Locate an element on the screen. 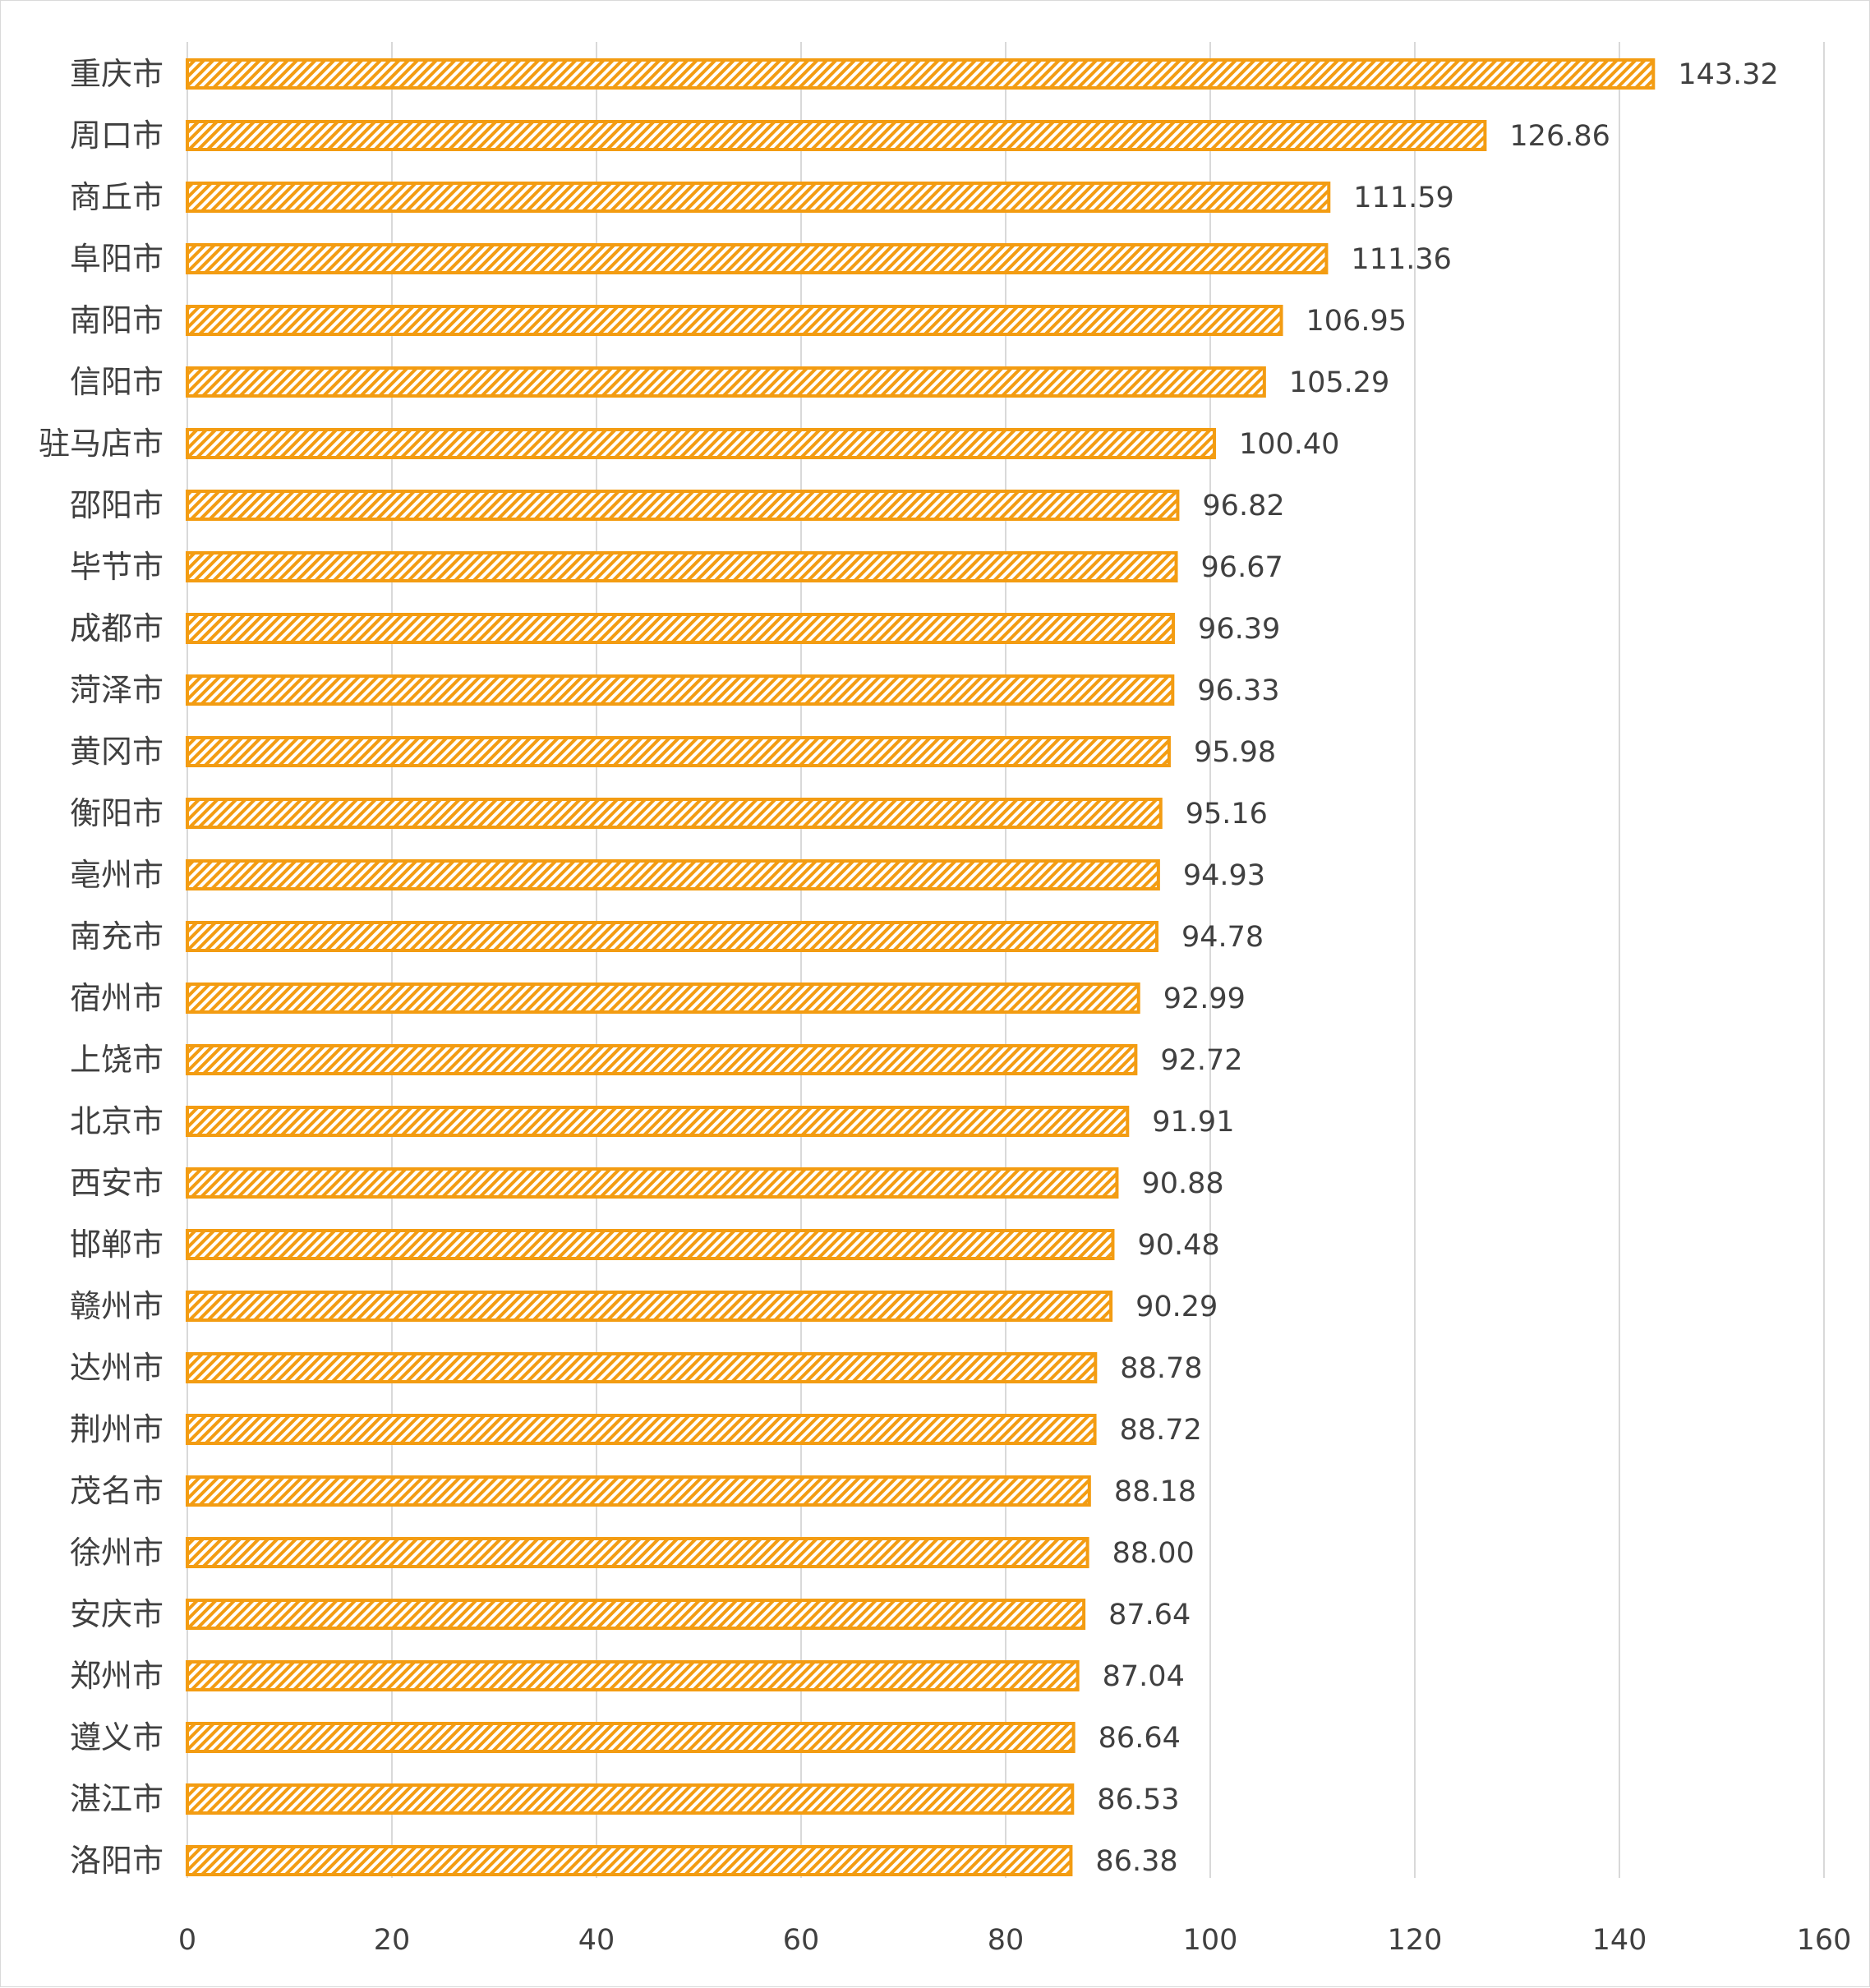 The width and height of the screenshot is (1870, 1988). x-tick-label: 40 is located at coordinates (596, 1940).